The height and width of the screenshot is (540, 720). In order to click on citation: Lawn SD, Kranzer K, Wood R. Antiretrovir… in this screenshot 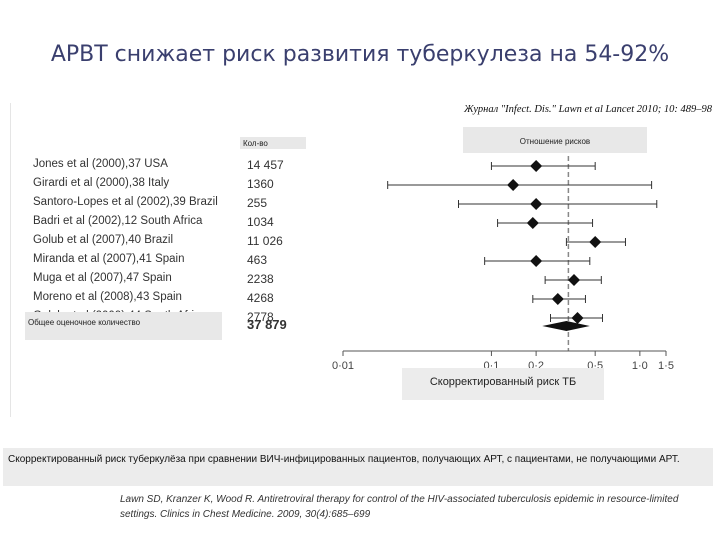, I will do `click(399, 507)`.